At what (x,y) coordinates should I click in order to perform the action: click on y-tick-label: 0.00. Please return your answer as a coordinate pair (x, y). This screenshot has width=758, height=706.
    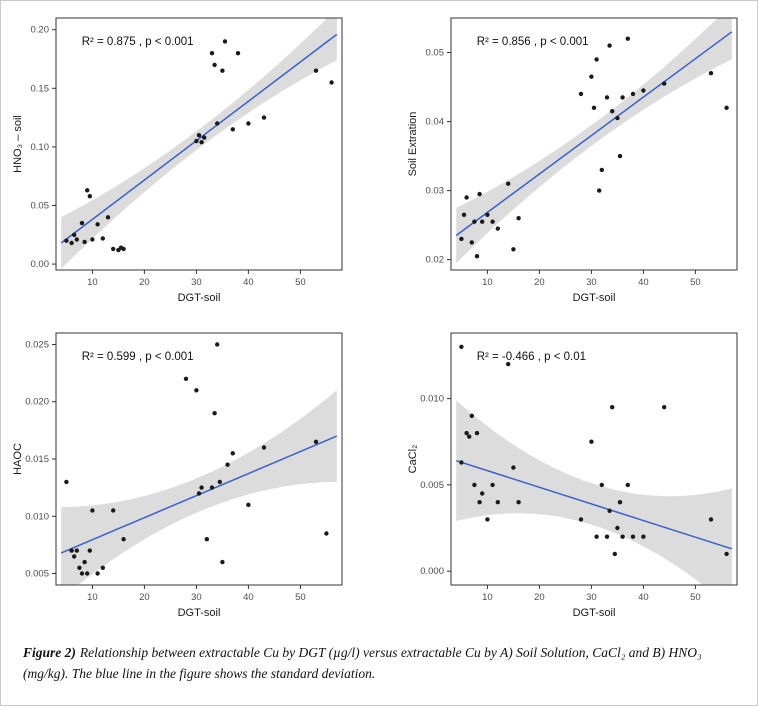
    Looking at the image, I should click on (40, 264).